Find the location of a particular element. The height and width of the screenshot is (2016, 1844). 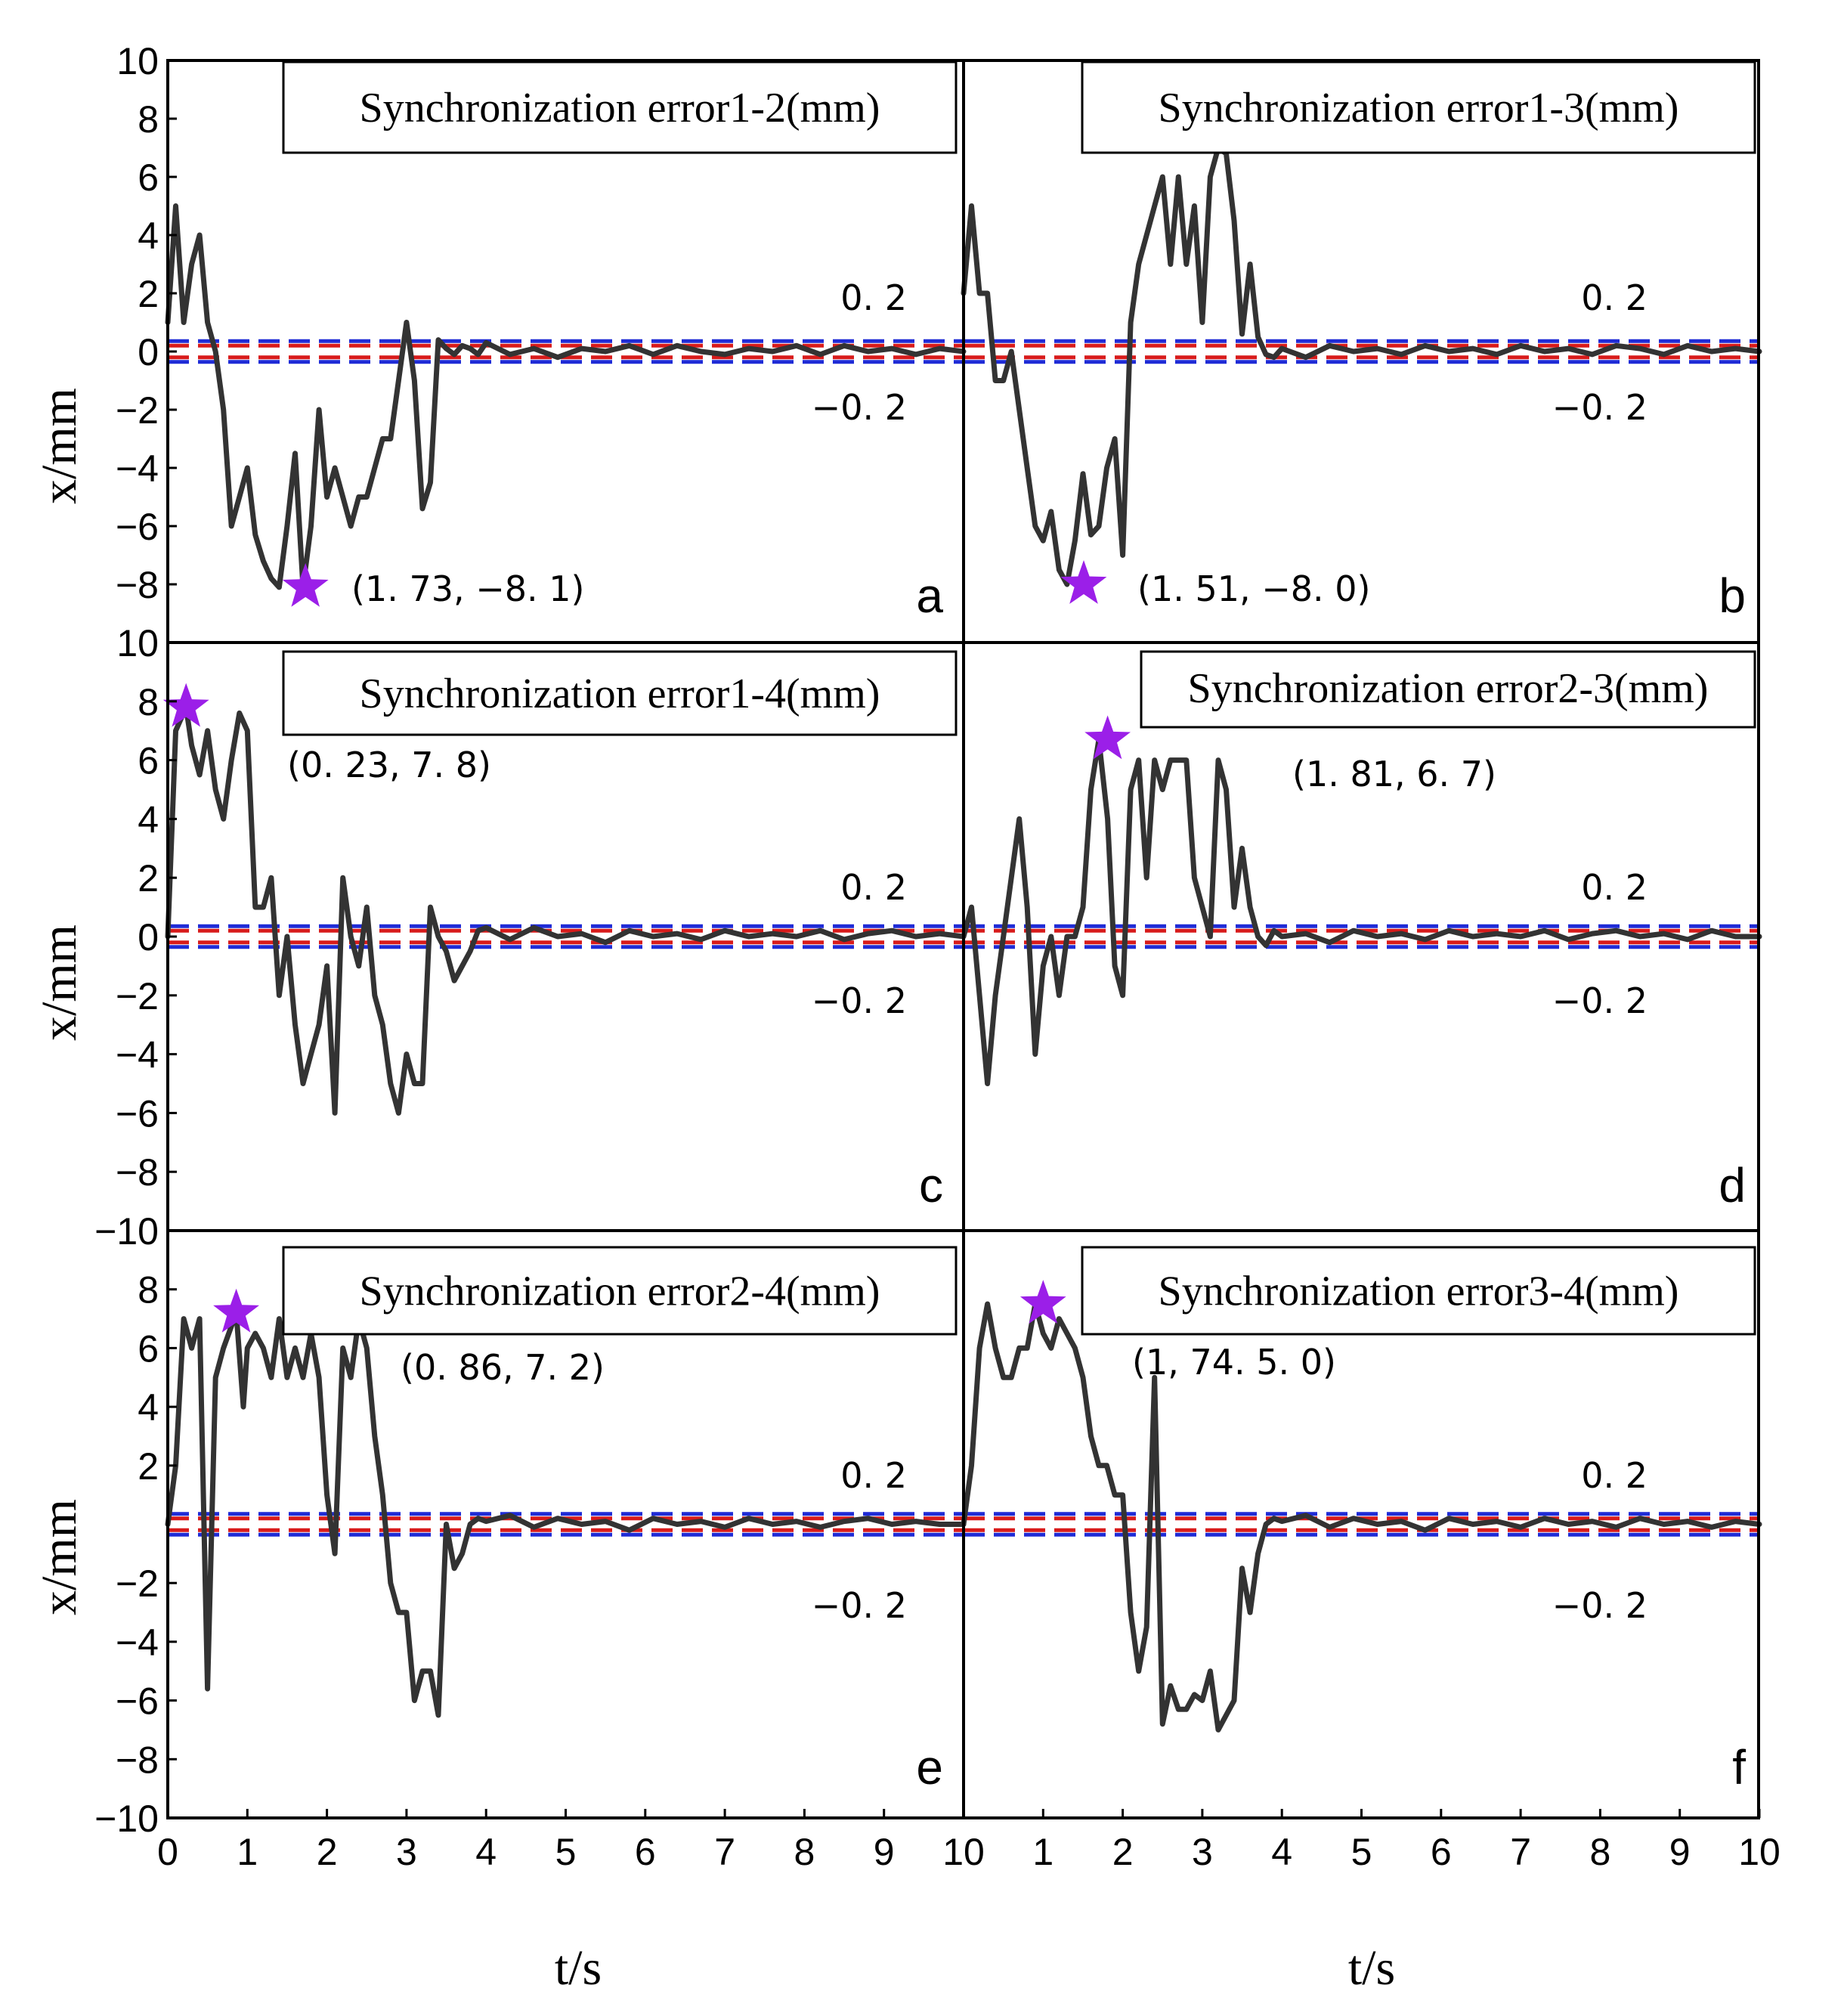

x-axis-label-left: t/s is located at coordinates (578, 1968).